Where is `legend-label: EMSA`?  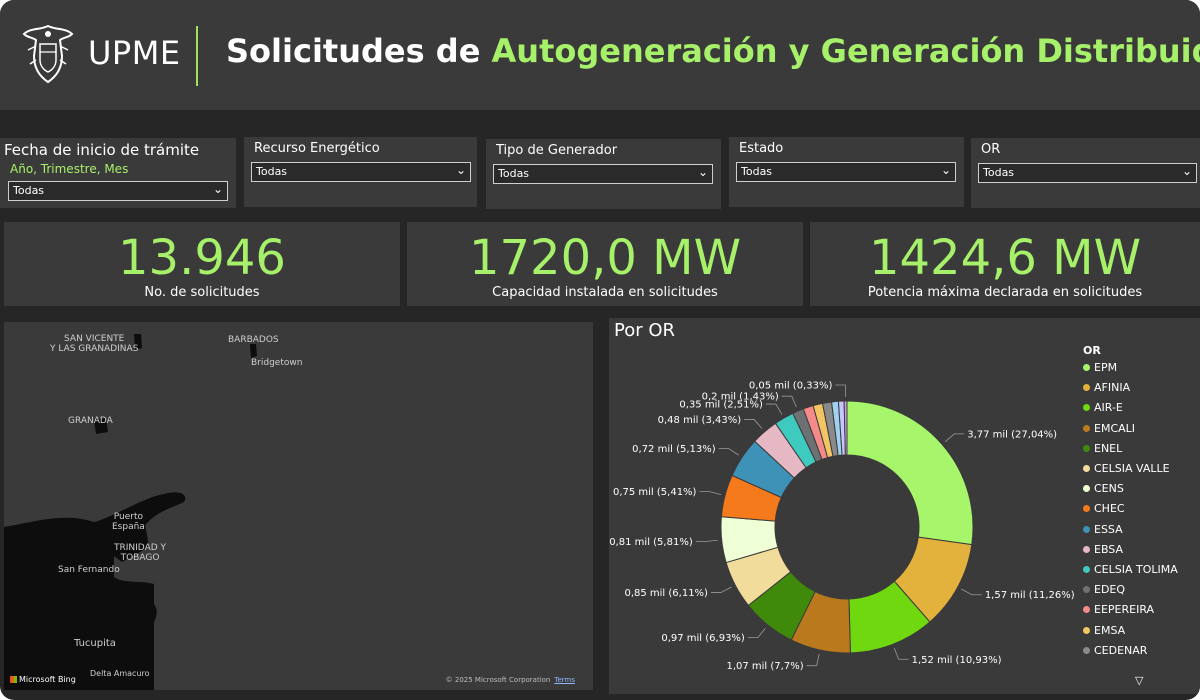
legend-label: EMSA is located at coordinates (1110, 630).